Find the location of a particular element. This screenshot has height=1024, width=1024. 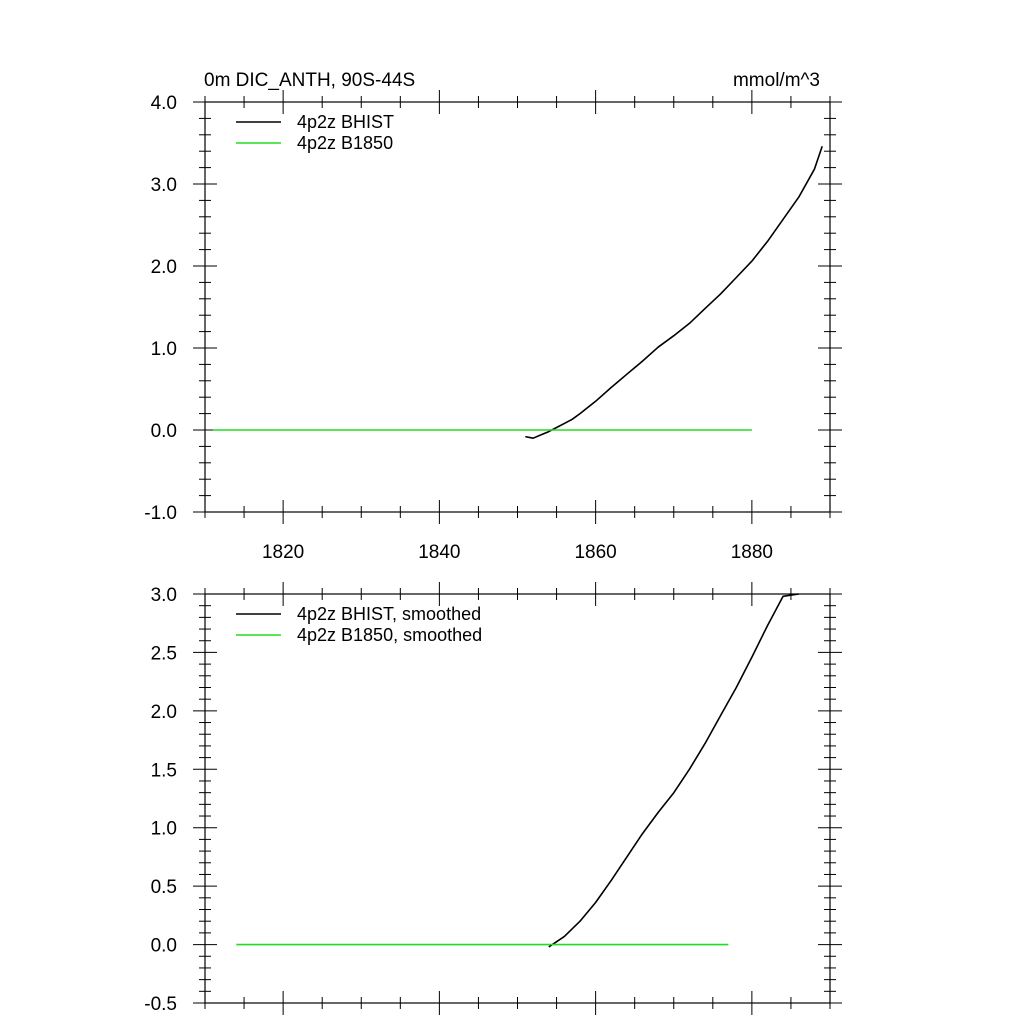

y-tick-label: 1.5 is located at coordinates (164, 770).